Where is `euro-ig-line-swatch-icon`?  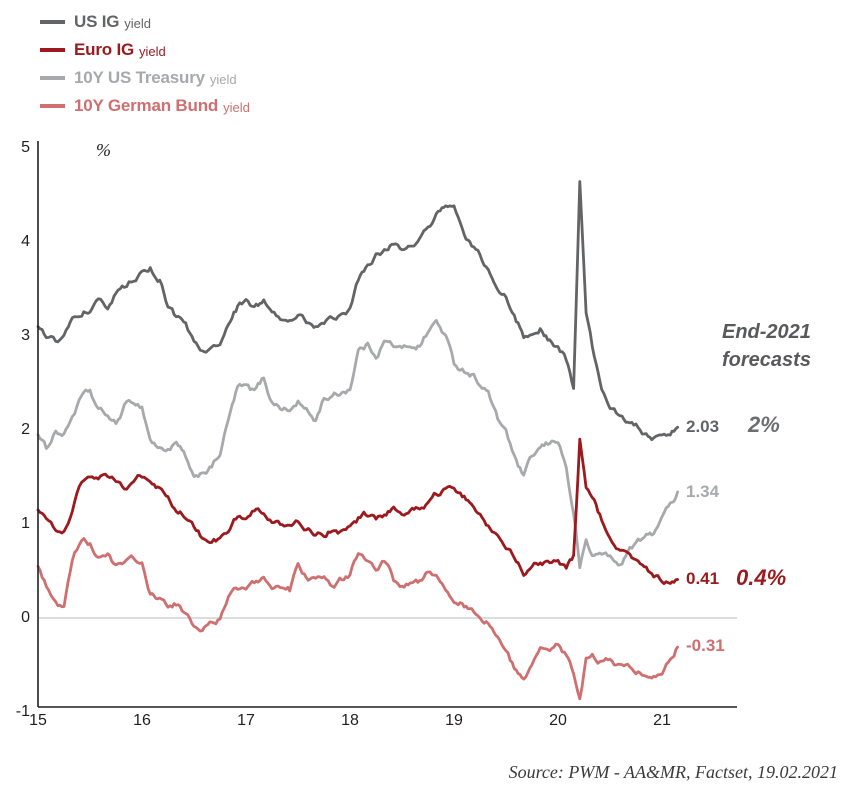 euro-ig-line-swatch-icon is located at coordinates (52, 50).